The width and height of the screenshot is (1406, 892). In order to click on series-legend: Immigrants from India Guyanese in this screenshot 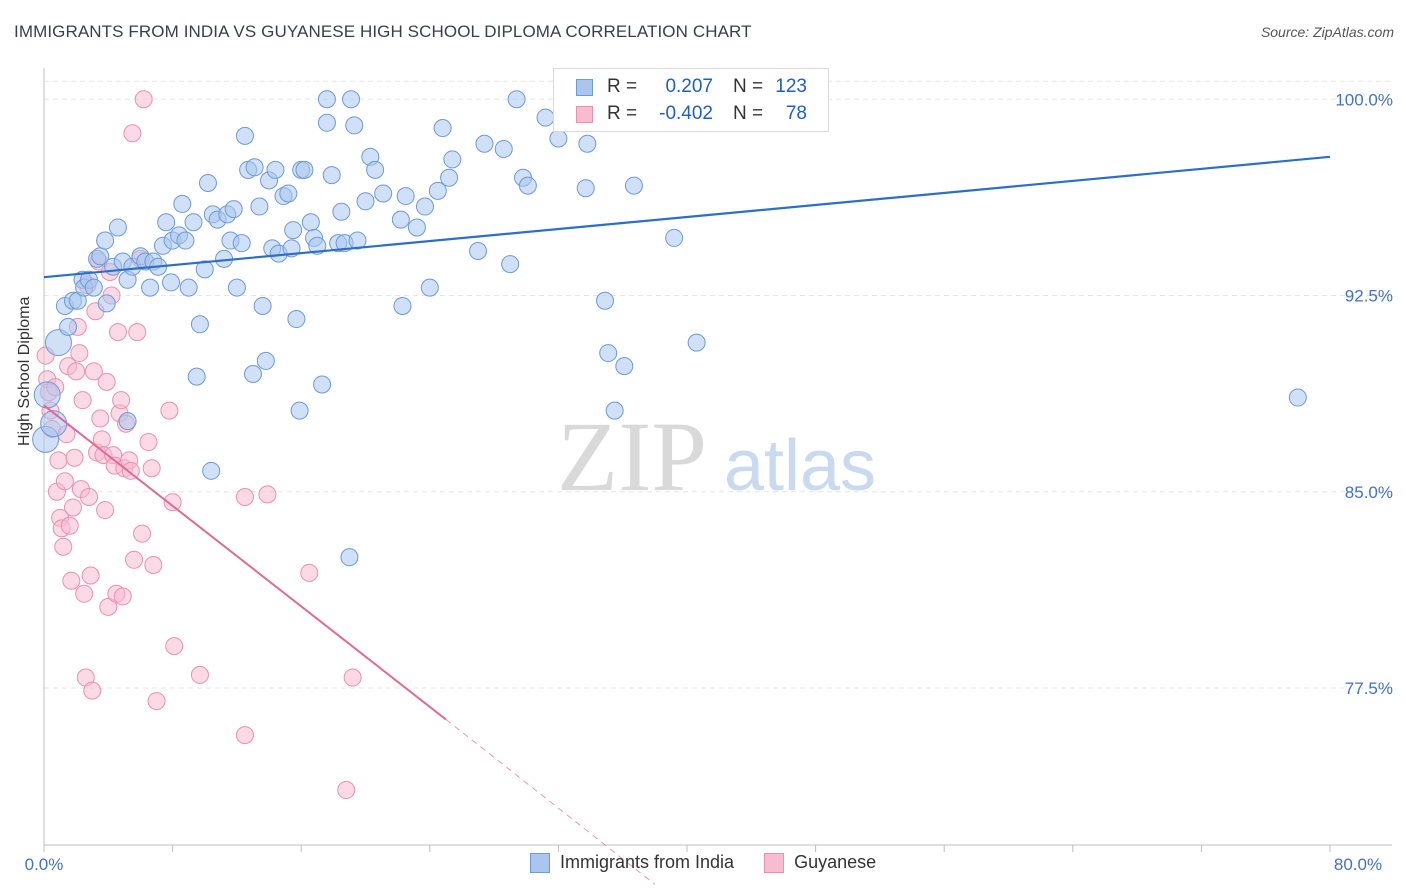, I will do `click(718, 862)`.